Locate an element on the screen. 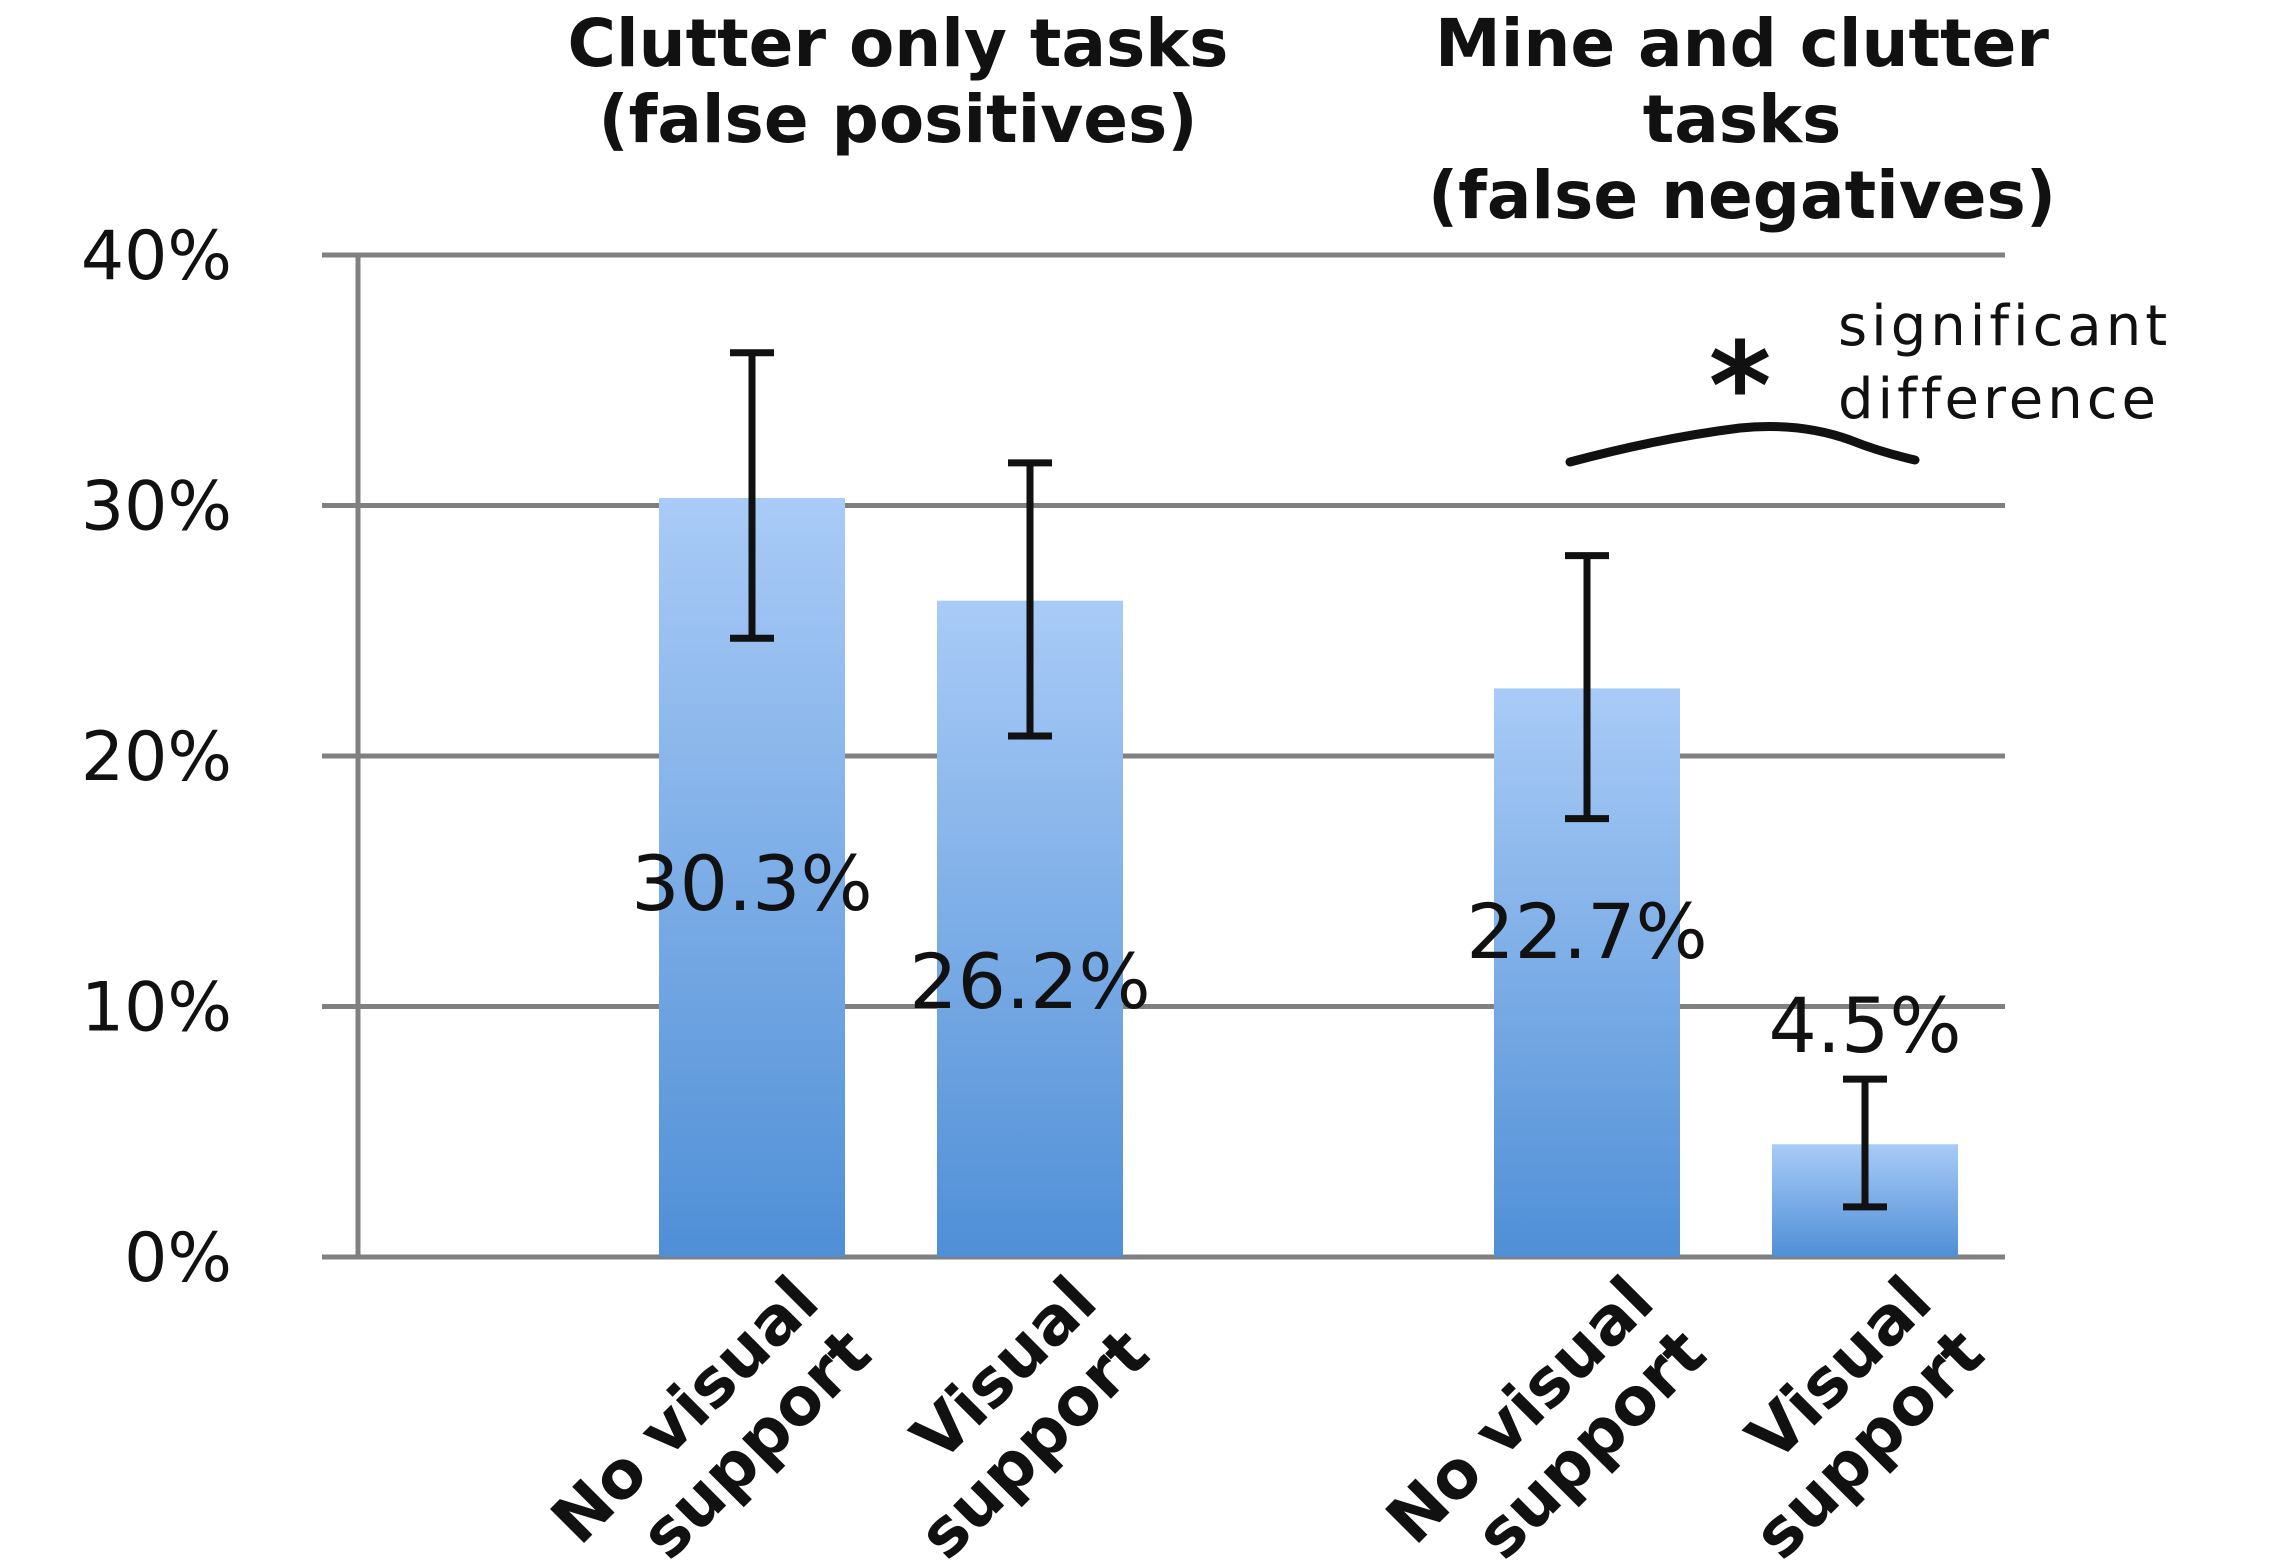 The image size is (2288, 1567). data-label: 4.5% is located at coordinates (1864, 1025).